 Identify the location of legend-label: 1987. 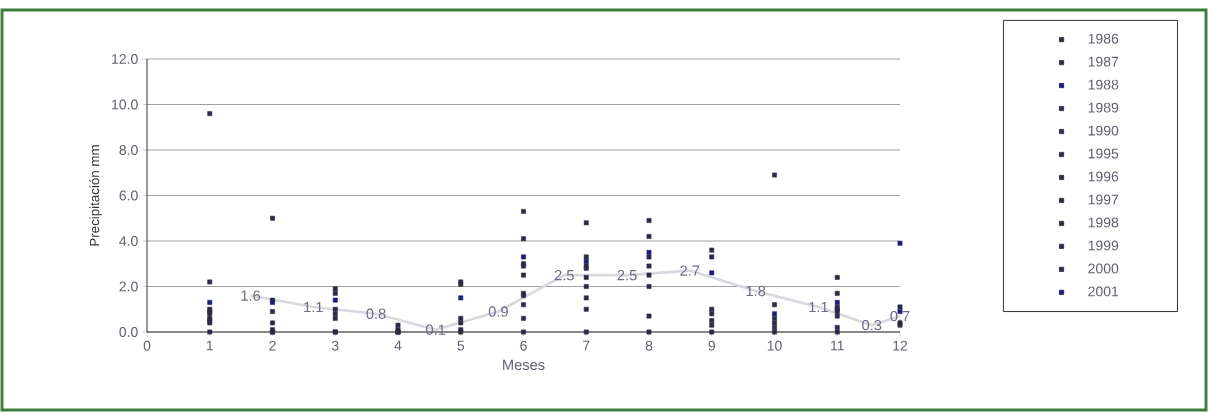
(1103, 61).